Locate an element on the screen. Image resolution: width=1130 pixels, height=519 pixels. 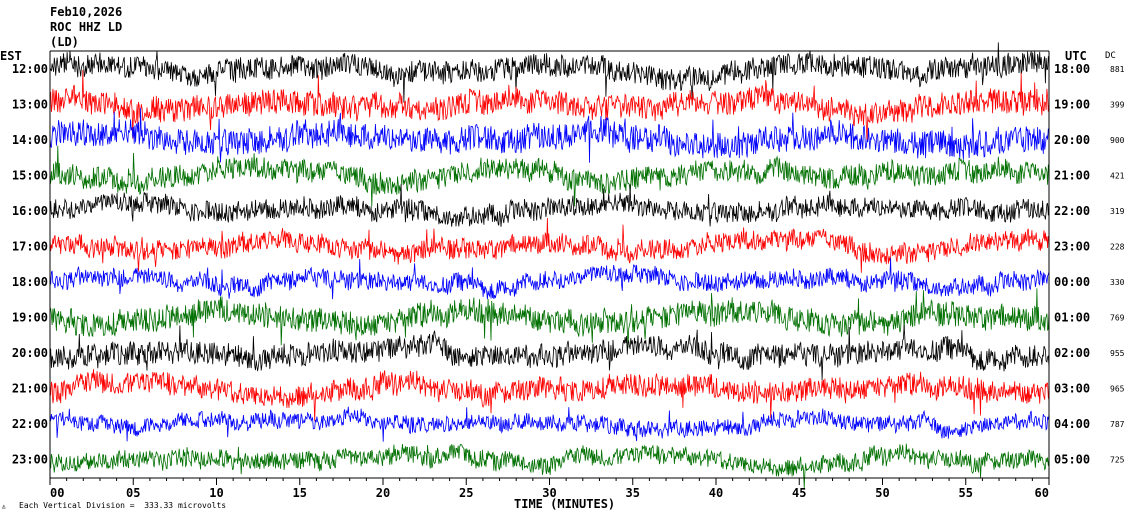
x-tick-label-40: 40 is located at coordinates (716, 493).